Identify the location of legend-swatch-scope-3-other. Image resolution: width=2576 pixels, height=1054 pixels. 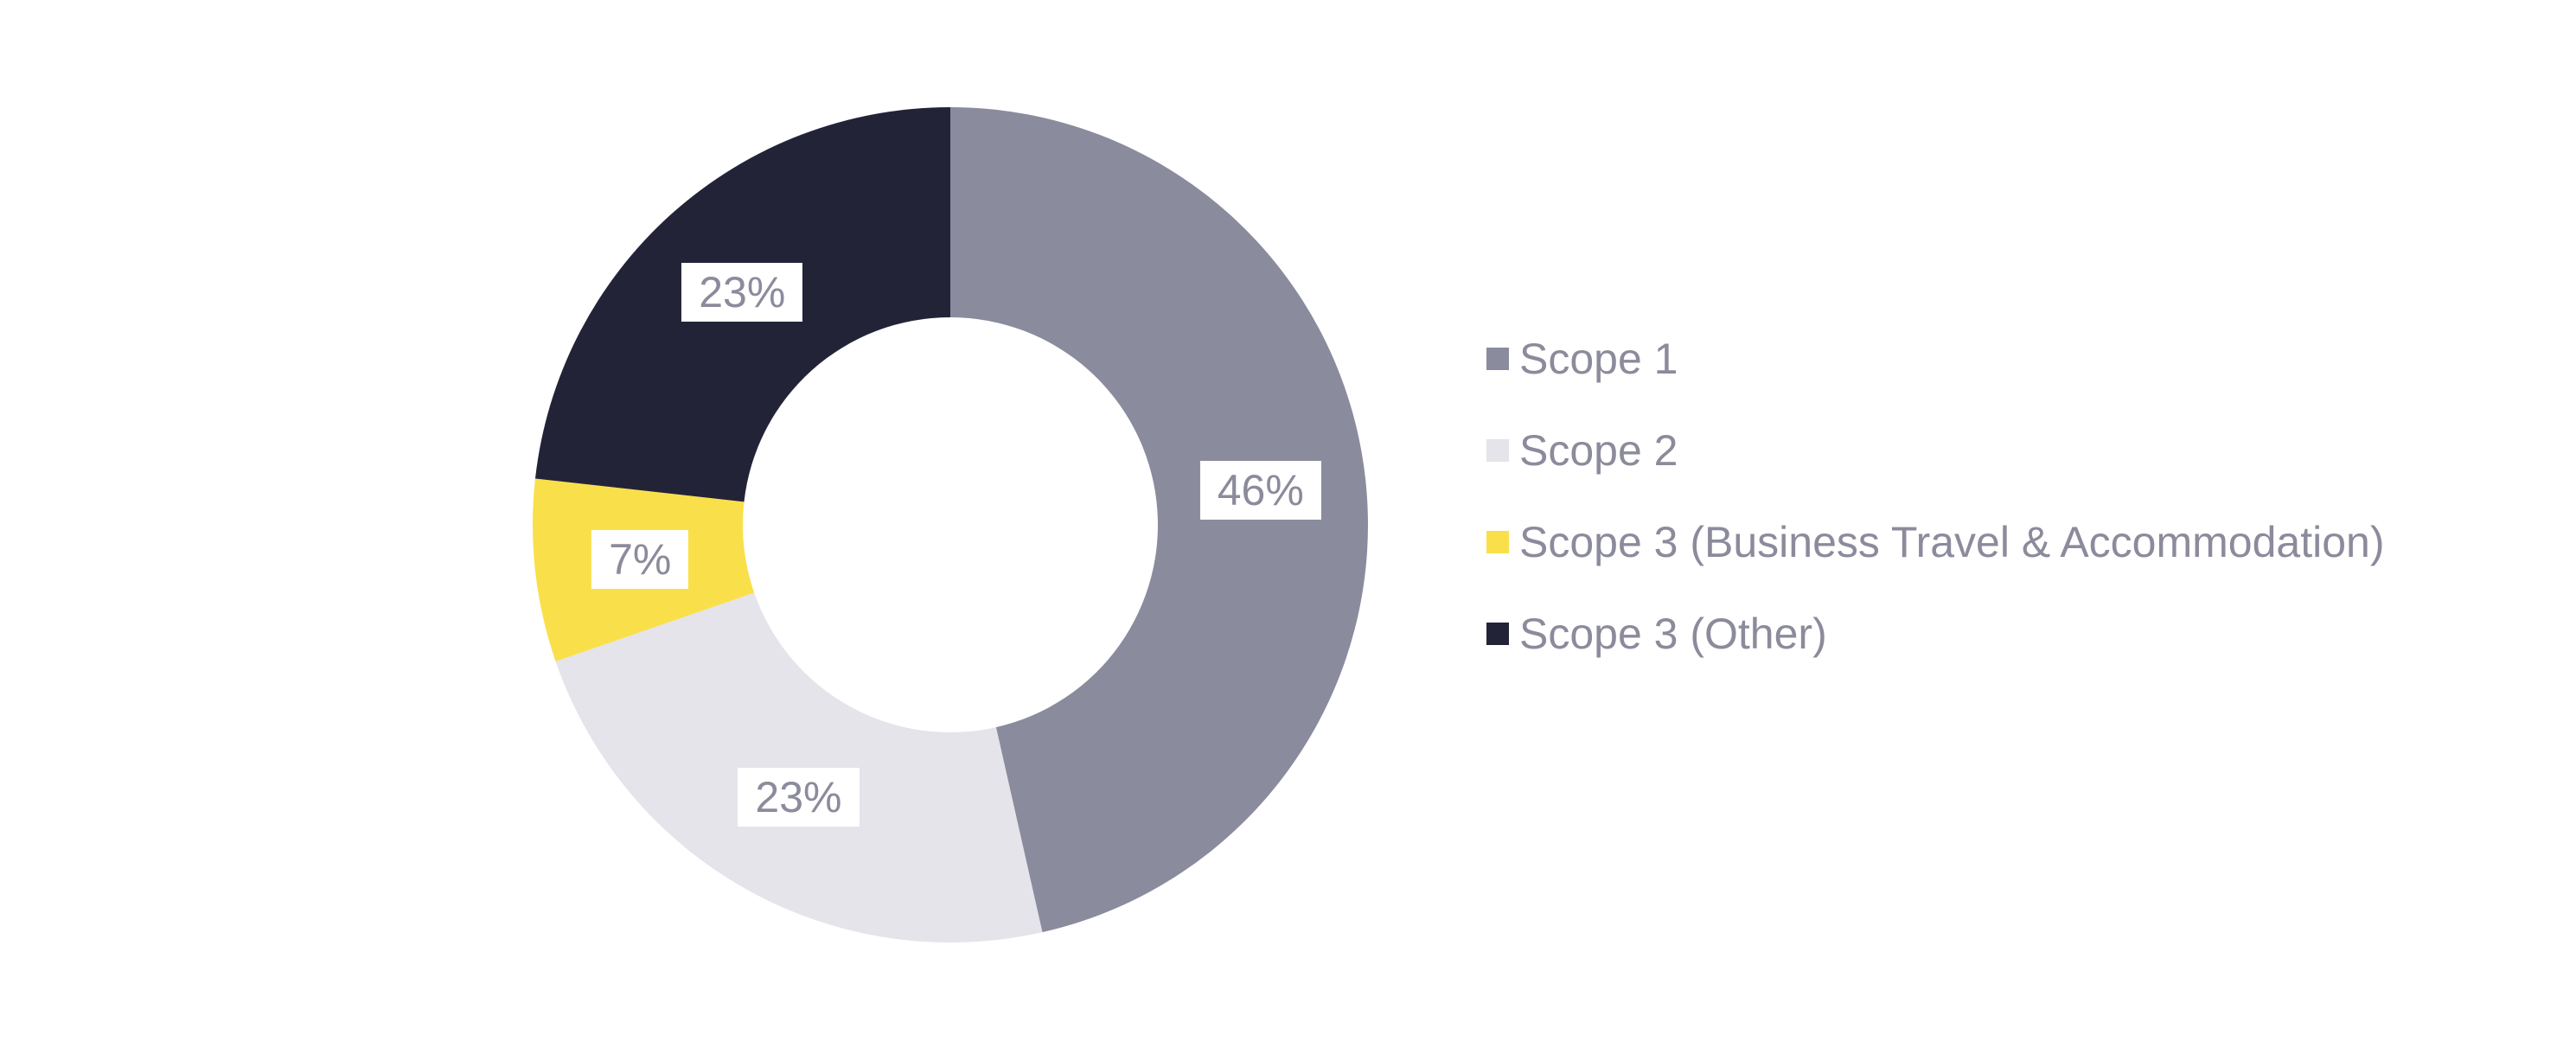
(1497, 634).